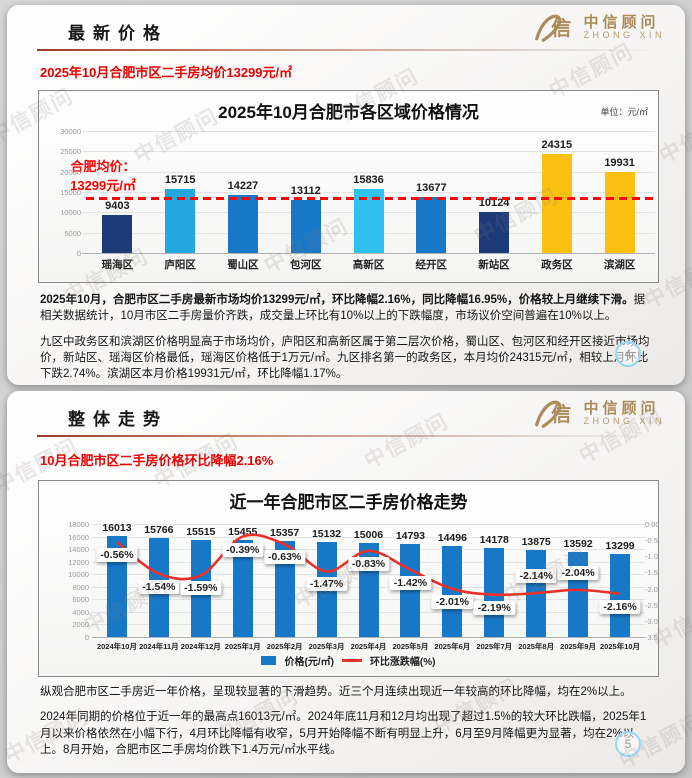  I want to click on bar-value-label: 14178, so click(494, 539).